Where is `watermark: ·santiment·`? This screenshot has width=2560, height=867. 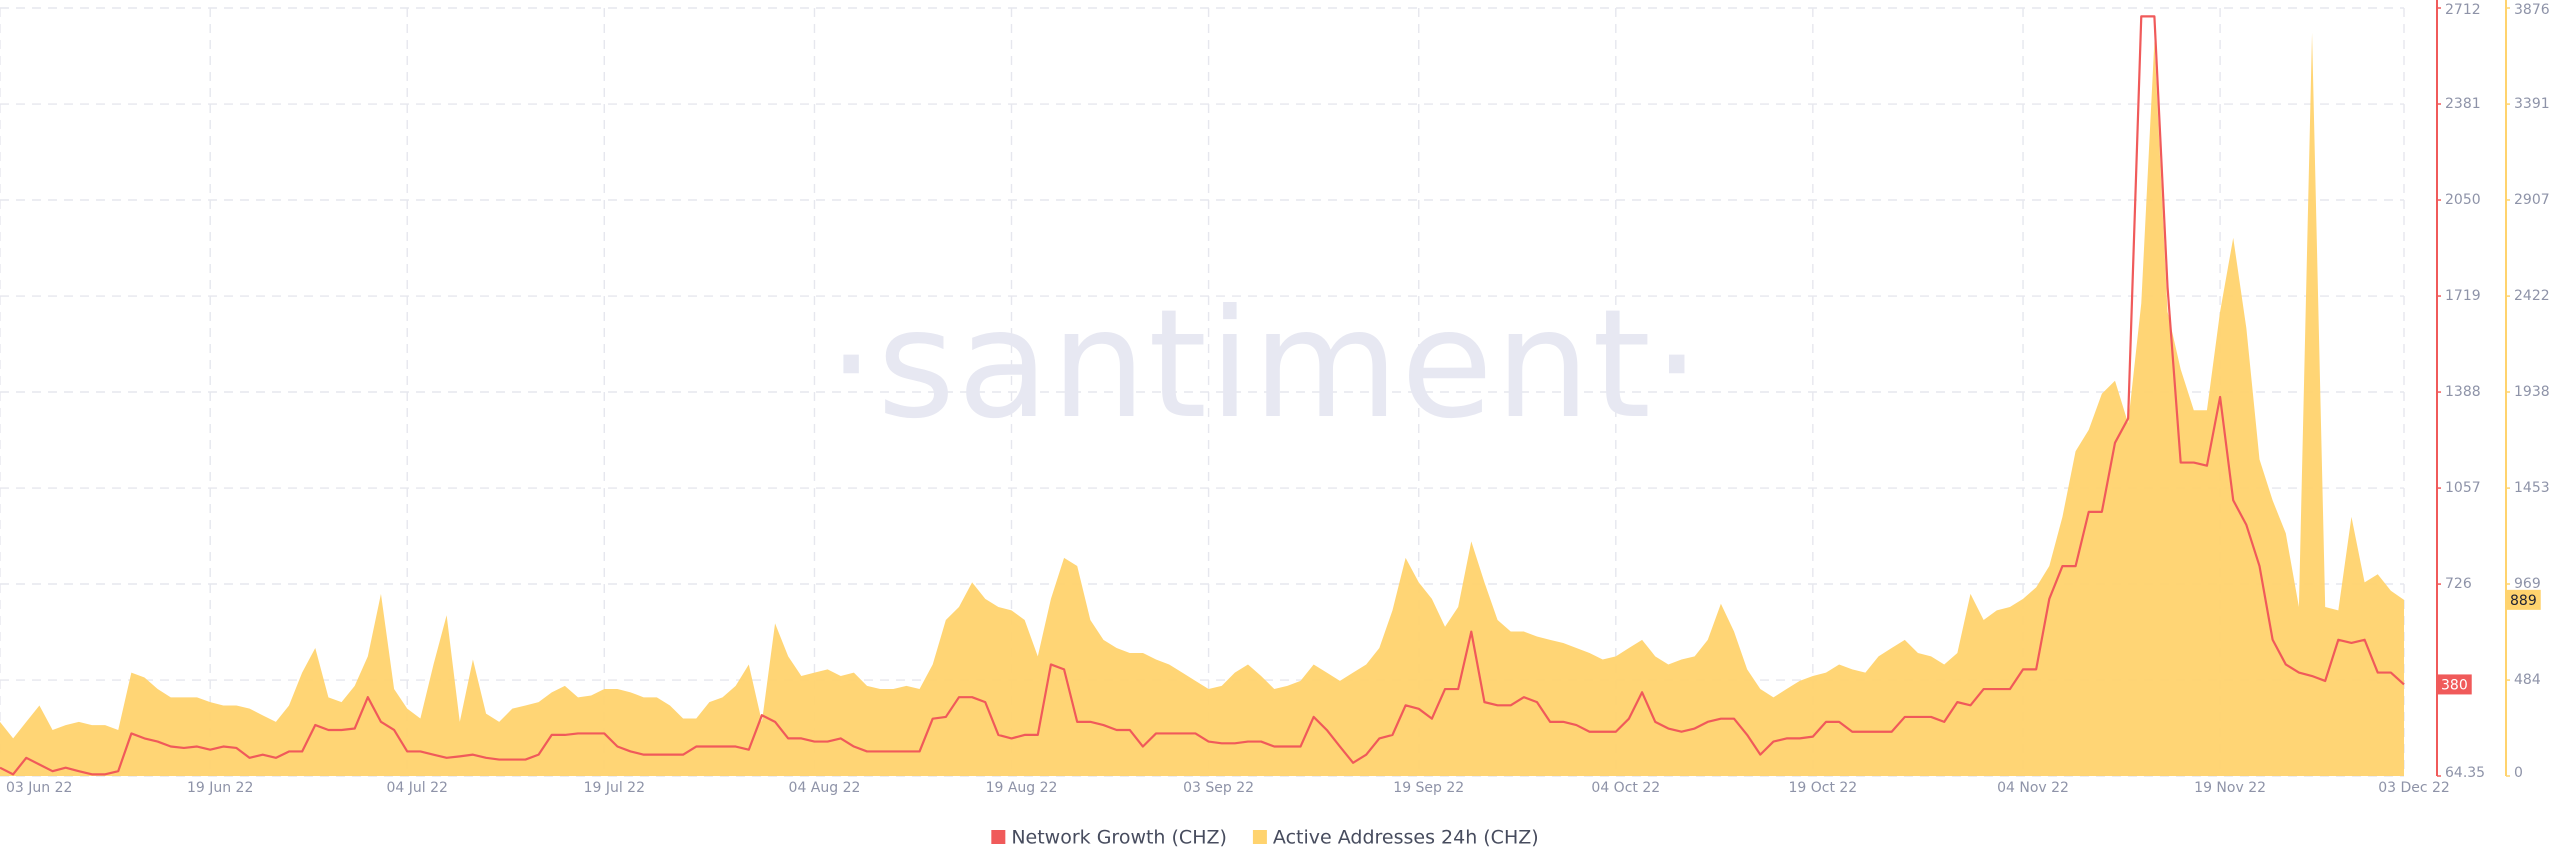 watermark: ·santiment· is located at coordinates (1264, 365).